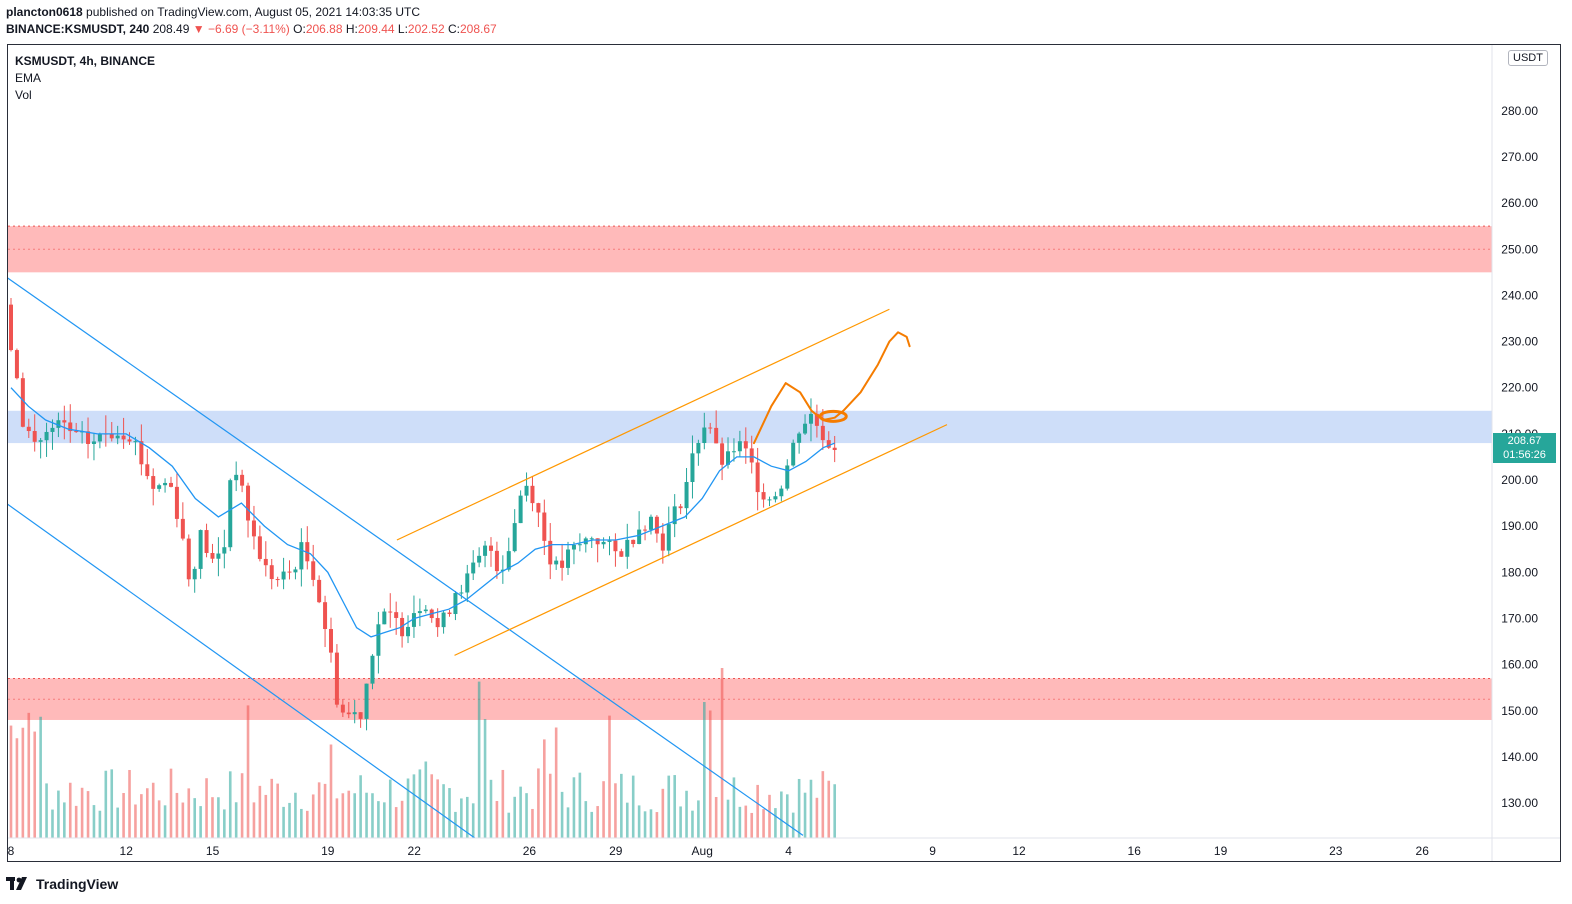 This screenshot has width=1572, height=904. I want to click on price-tick-label: 190.00, so click(1519, 526).